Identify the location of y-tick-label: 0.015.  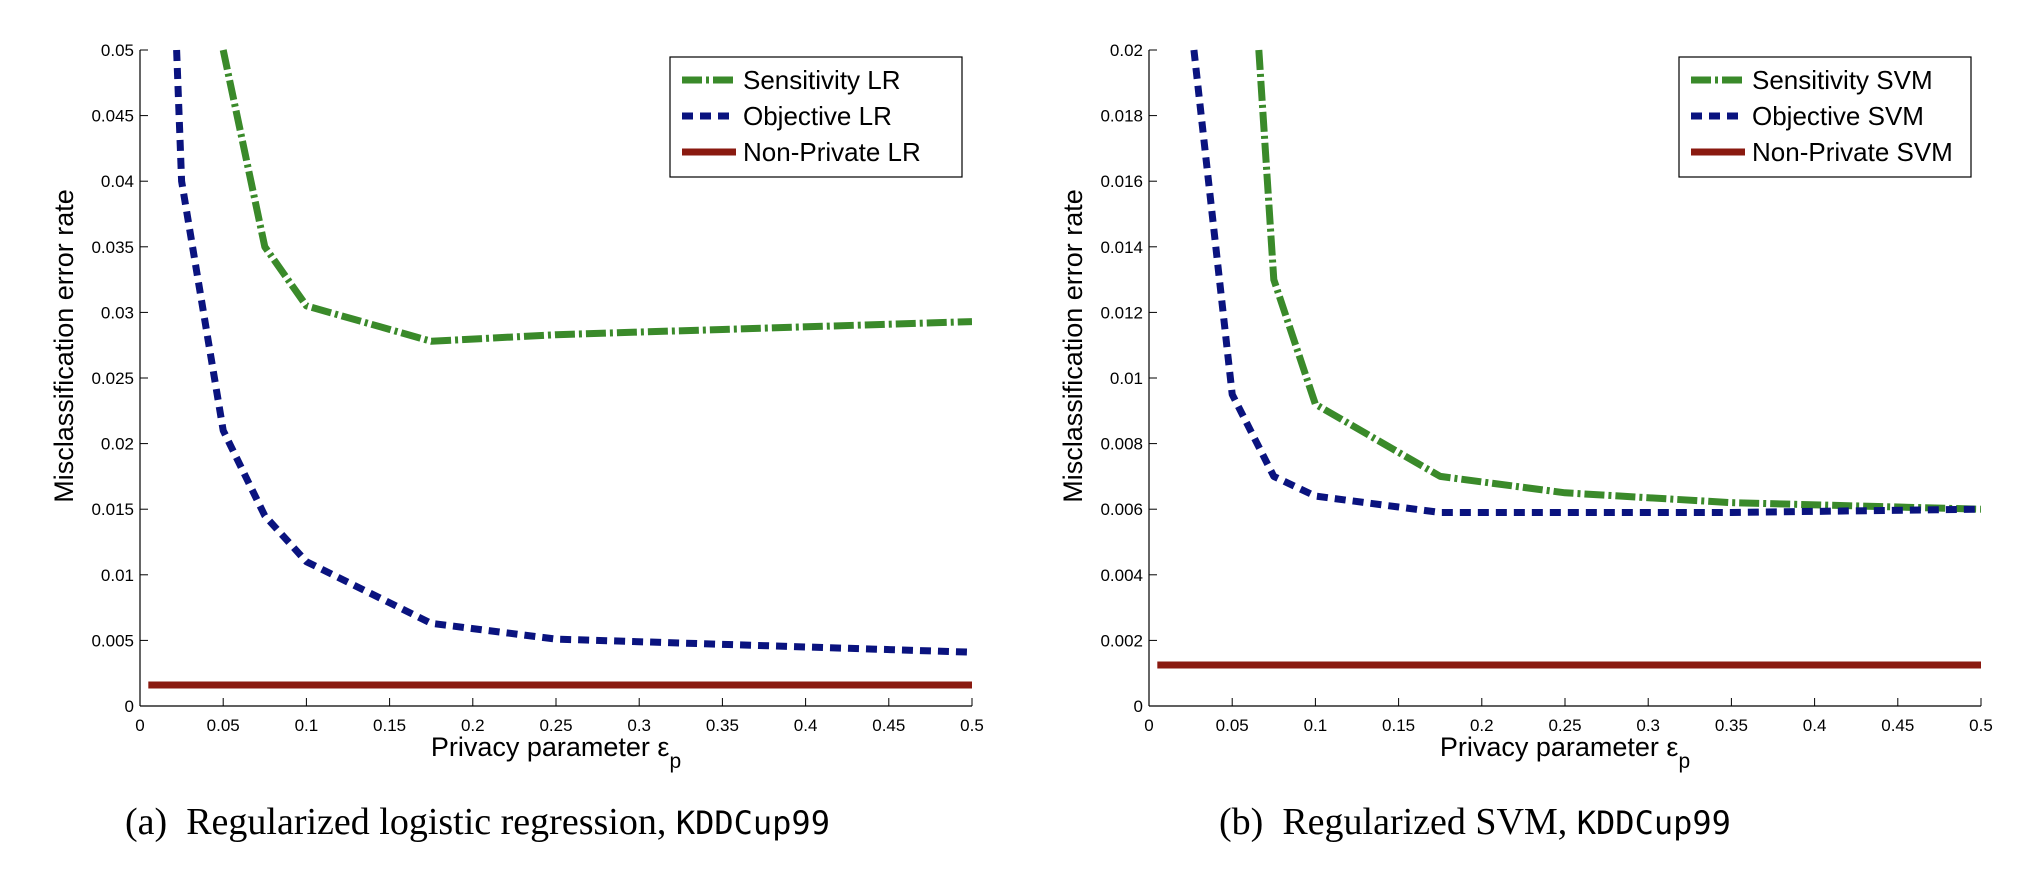
(112, 509).